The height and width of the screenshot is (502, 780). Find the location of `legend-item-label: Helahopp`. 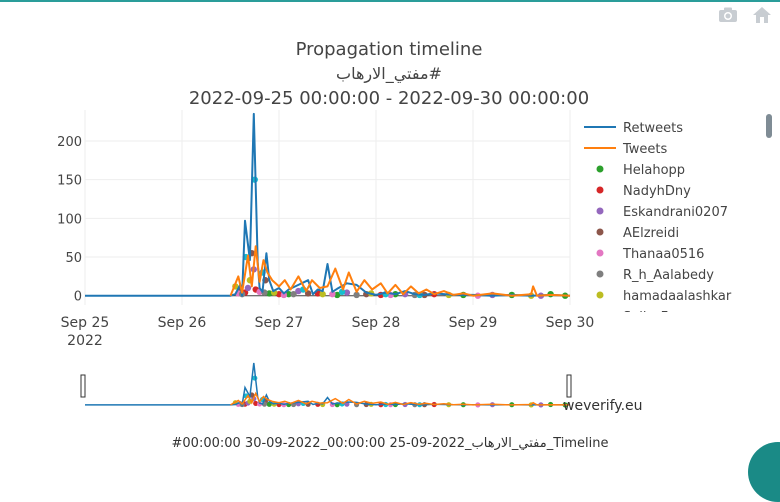

legend-item-label: Helahopp is located at coordinates (654, 170).